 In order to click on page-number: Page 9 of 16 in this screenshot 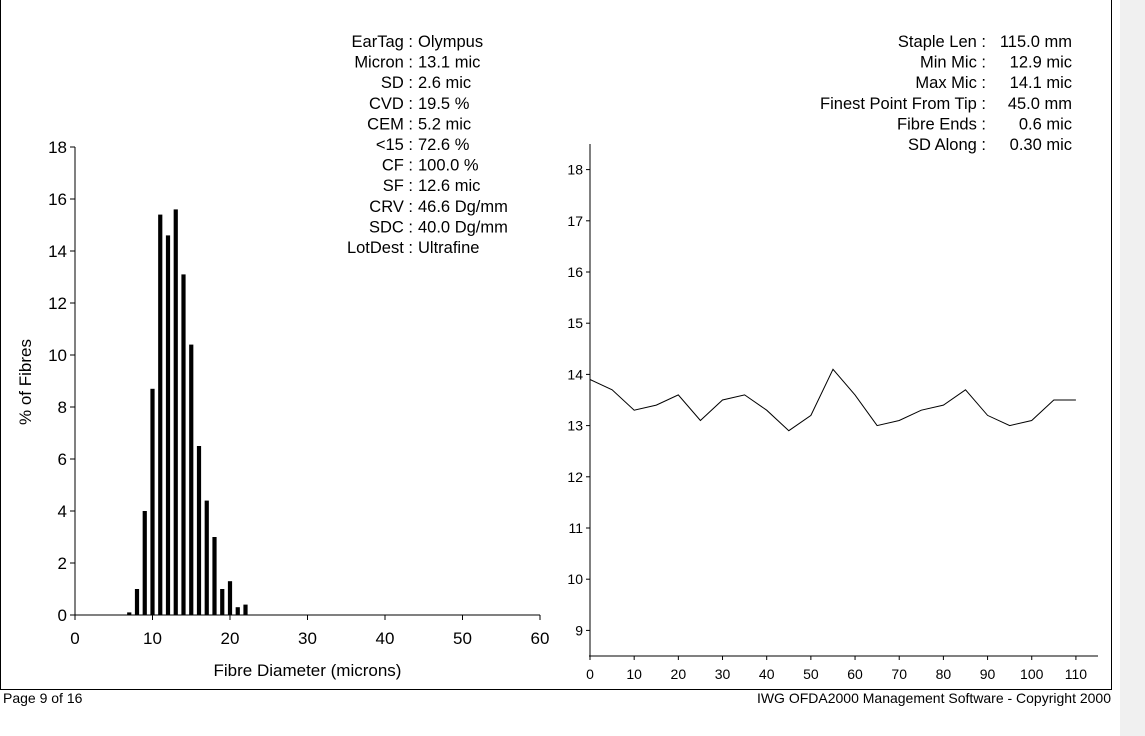, I will do `click(43, 698)`.